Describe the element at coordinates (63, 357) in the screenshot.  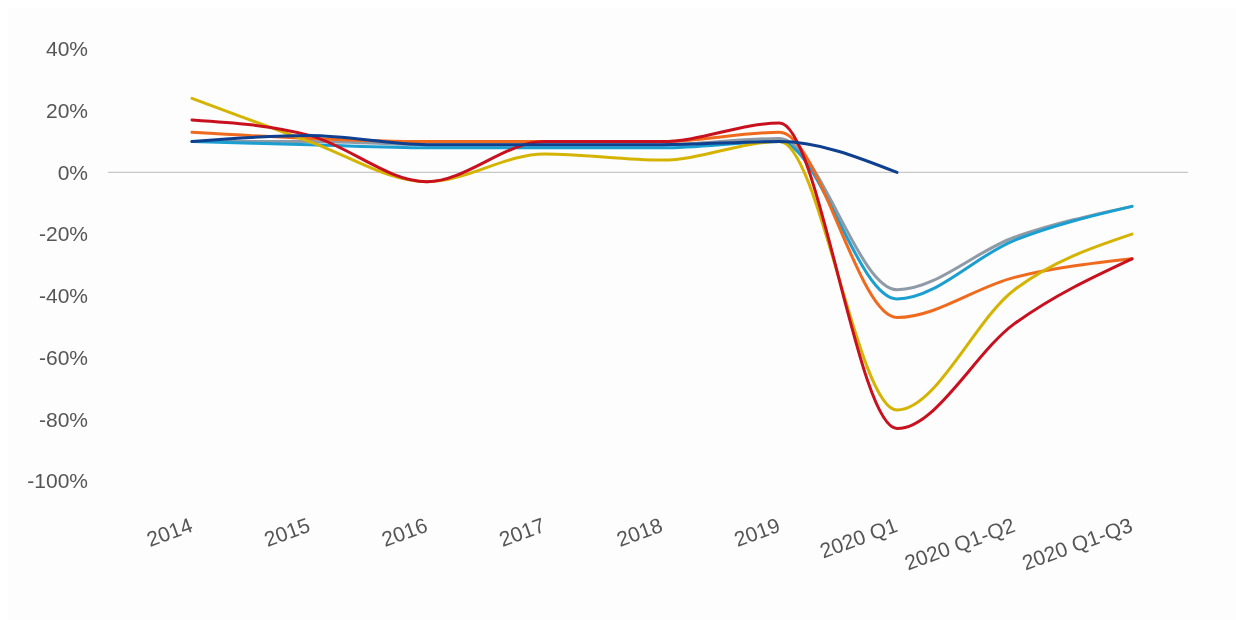
I see `y-tick-label: -60%` at that location.